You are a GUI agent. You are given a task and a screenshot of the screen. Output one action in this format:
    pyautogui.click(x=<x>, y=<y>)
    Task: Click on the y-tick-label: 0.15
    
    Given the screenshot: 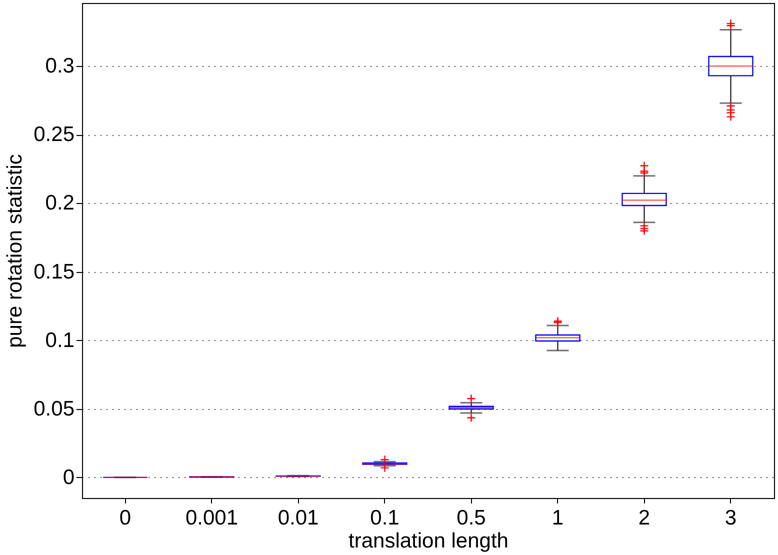 What is the action you would take?
    pyautogui.click(x=54, y=272)
    